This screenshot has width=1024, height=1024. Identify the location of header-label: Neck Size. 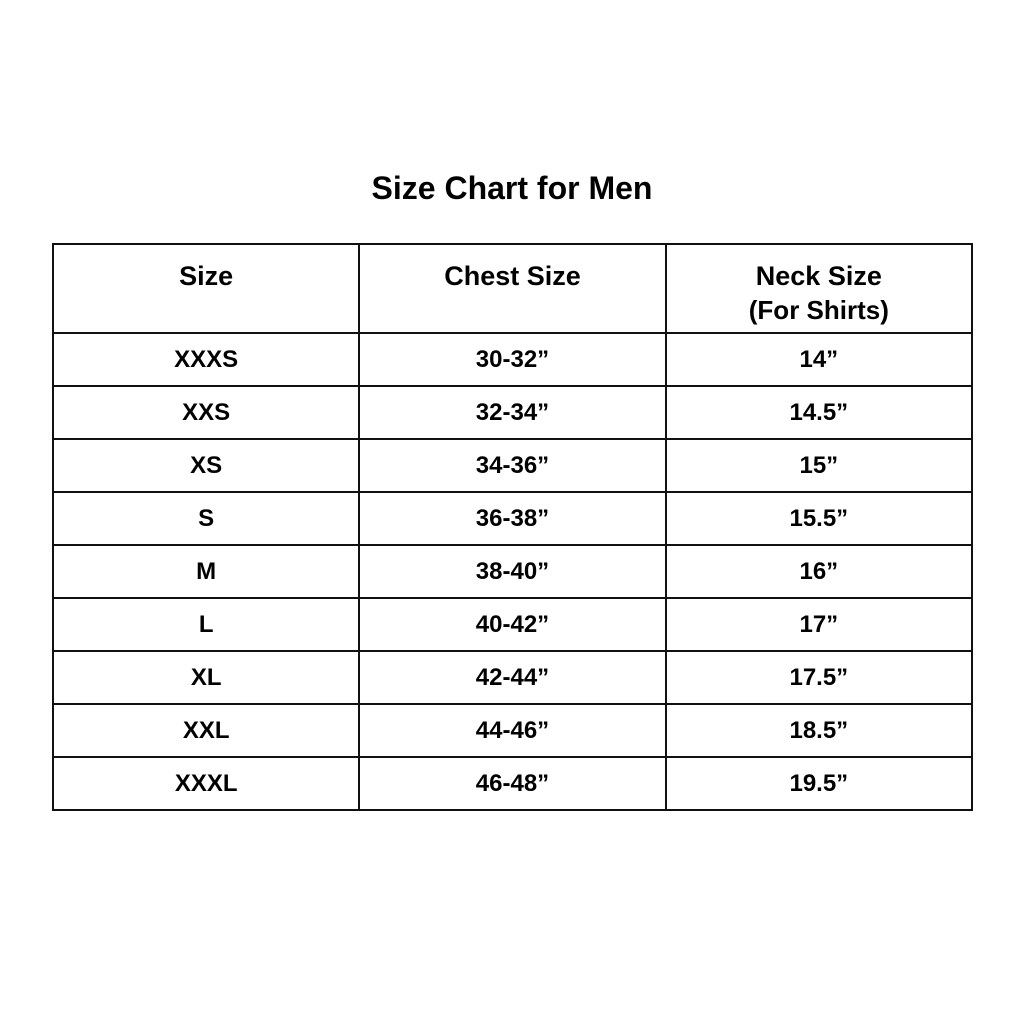
(818, 276).